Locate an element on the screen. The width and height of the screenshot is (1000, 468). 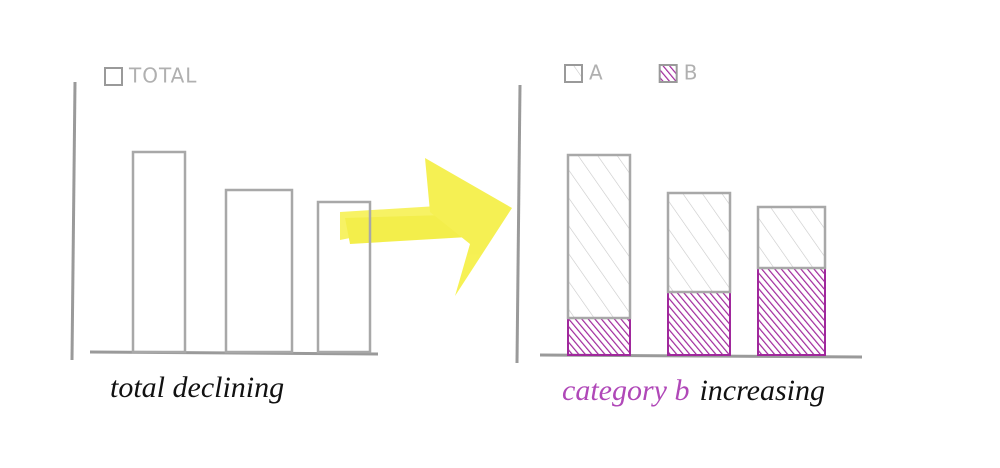
transition-arrow is located at coordinates (426, 227).